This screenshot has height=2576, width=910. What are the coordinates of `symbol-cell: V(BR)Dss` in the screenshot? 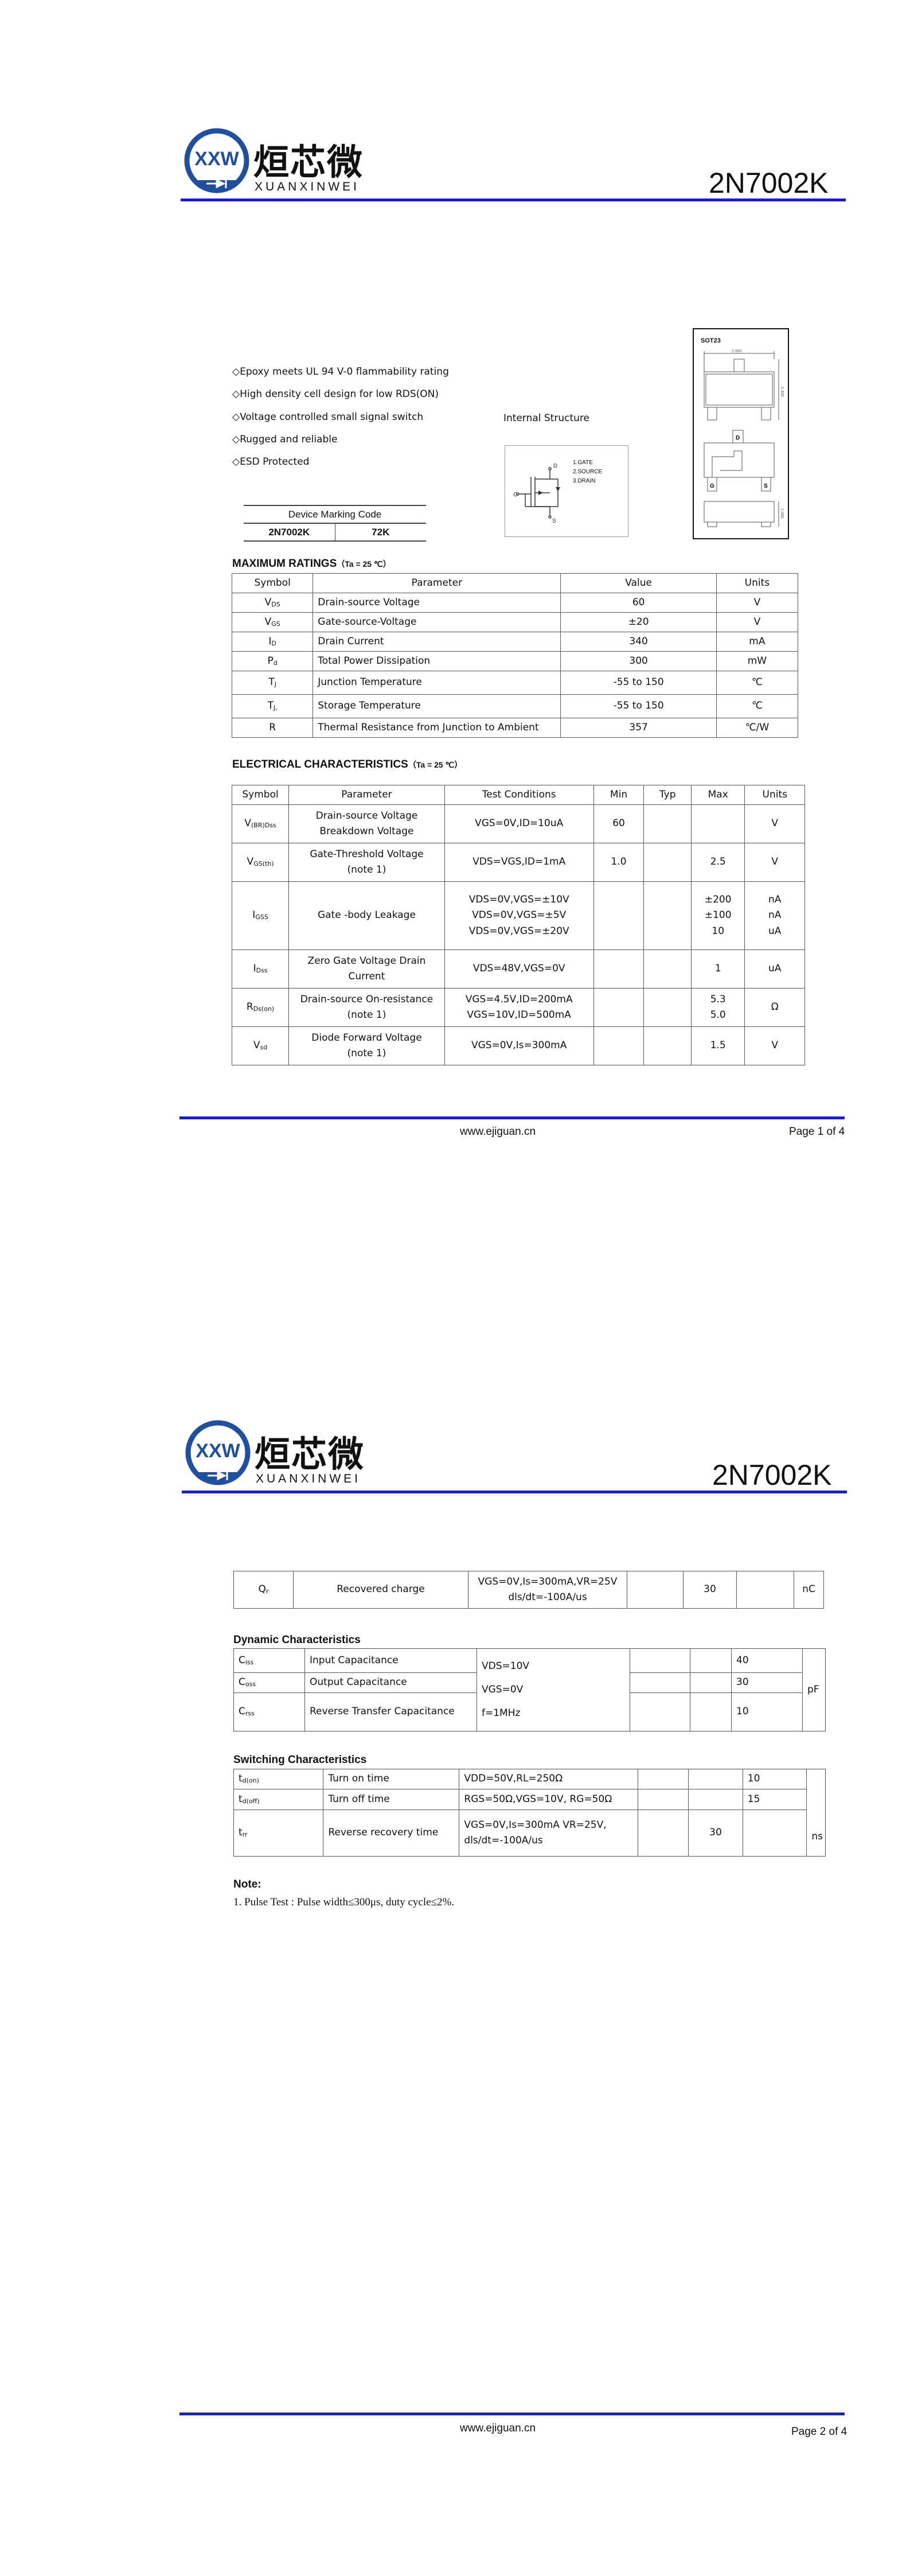 It's located at (260, 823).